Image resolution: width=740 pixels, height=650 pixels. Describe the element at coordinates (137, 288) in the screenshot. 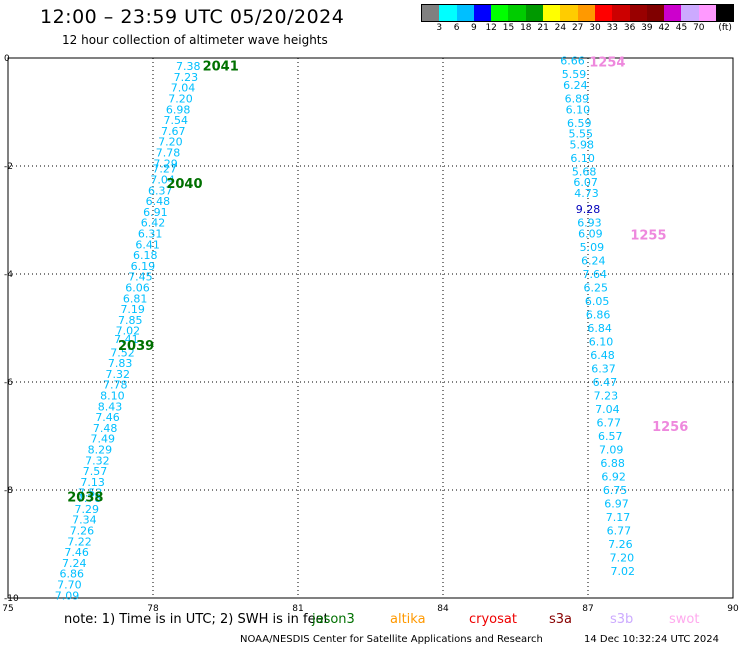

I see `wave-height-value: 6.06` at that location.